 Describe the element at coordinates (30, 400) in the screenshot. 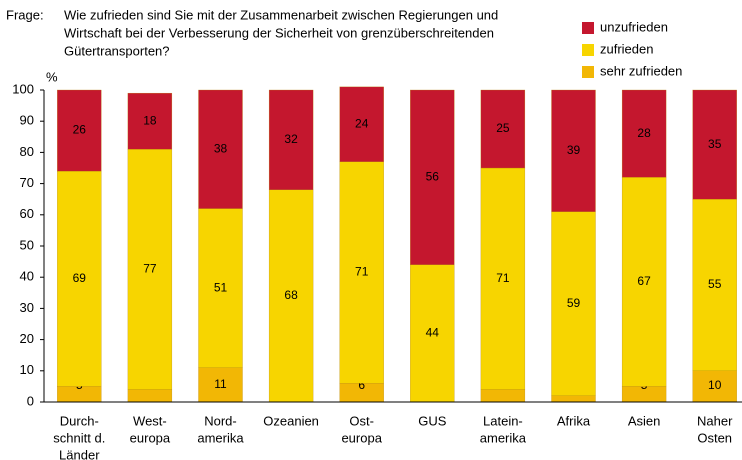

I see `y-tick-label: 0` at that location.